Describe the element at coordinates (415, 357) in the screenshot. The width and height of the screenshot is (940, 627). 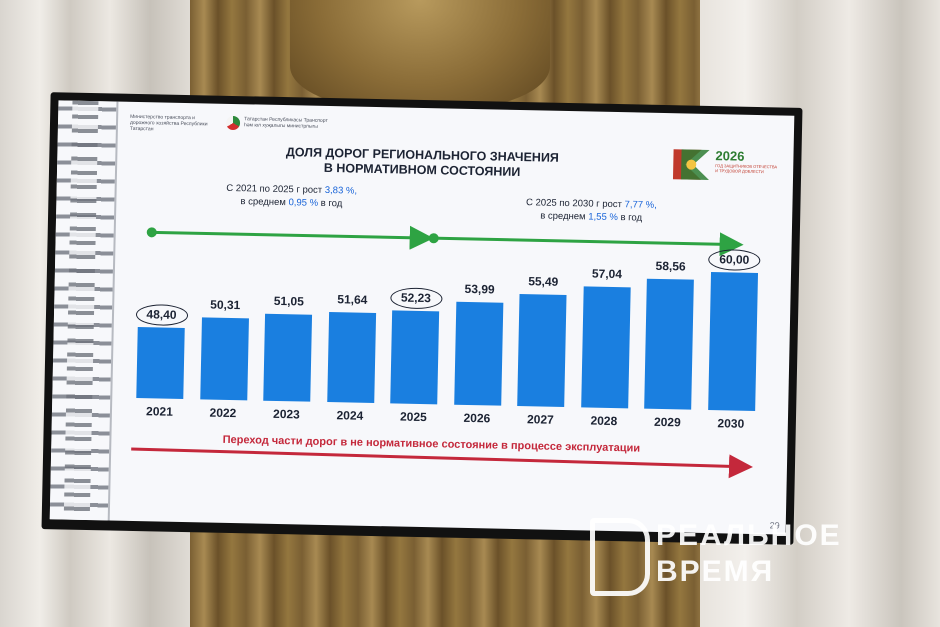
I see `bar-2025` at that location.